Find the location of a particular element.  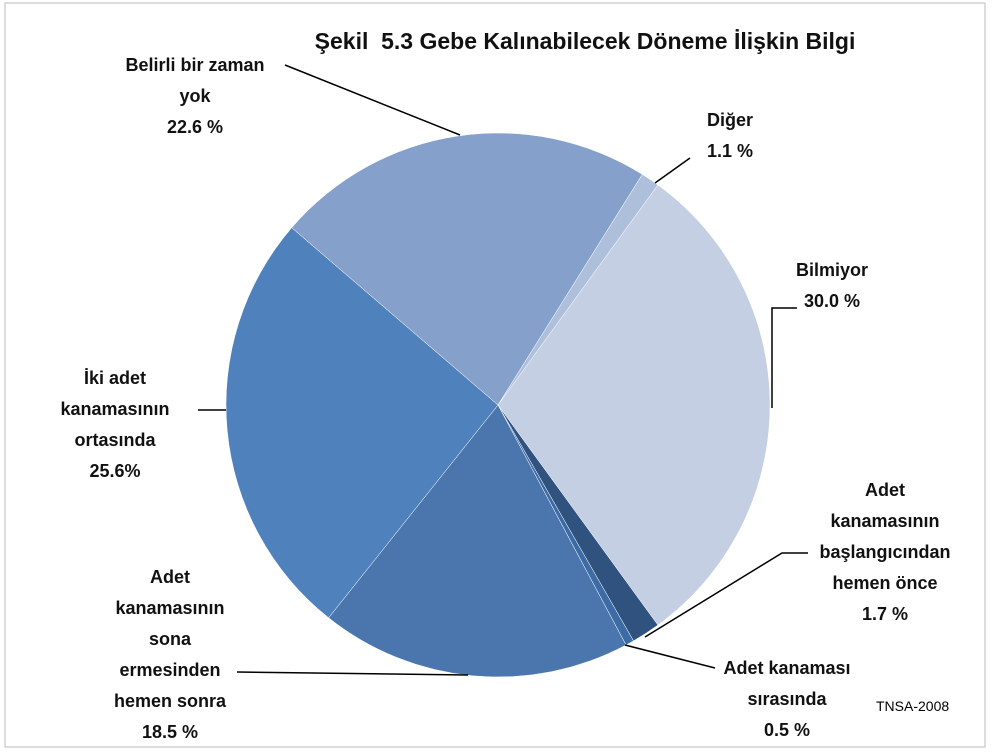

slice-label: Adet kanaması sırasında 0.5 % is located at coordinates (787, 699).